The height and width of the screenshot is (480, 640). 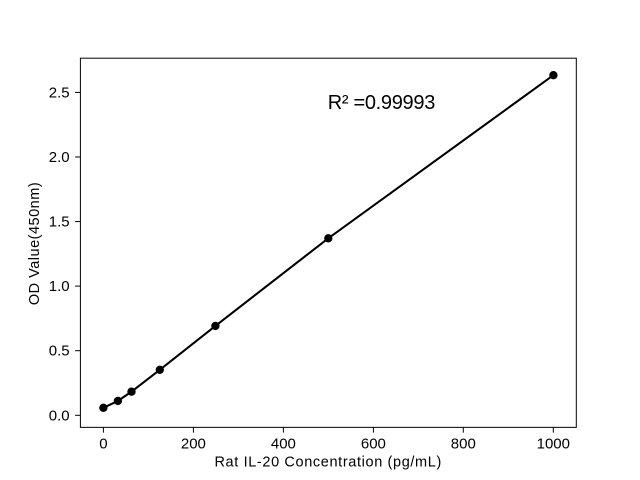 What do you see at coordinates (193, 443) in the screenshot?
I see `svg-text: 200` at bounding box center [193, 443].